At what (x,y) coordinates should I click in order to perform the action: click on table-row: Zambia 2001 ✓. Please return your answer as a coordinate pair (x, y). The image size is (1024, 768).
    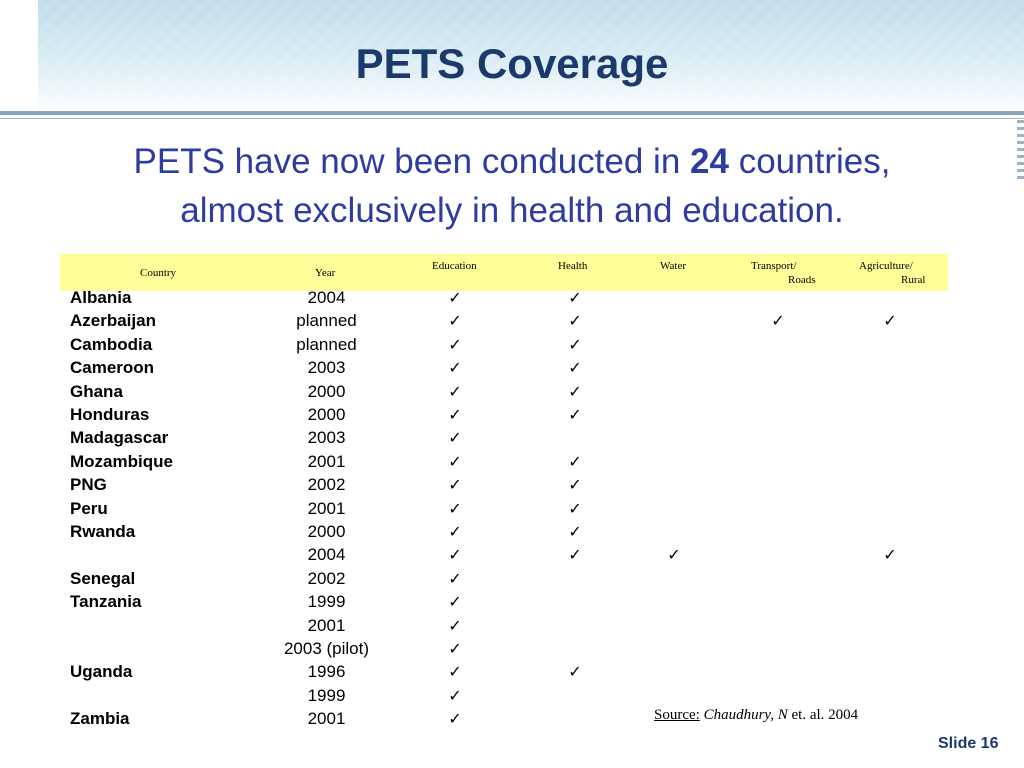
    Looking at the image, I should click on (504, 720).